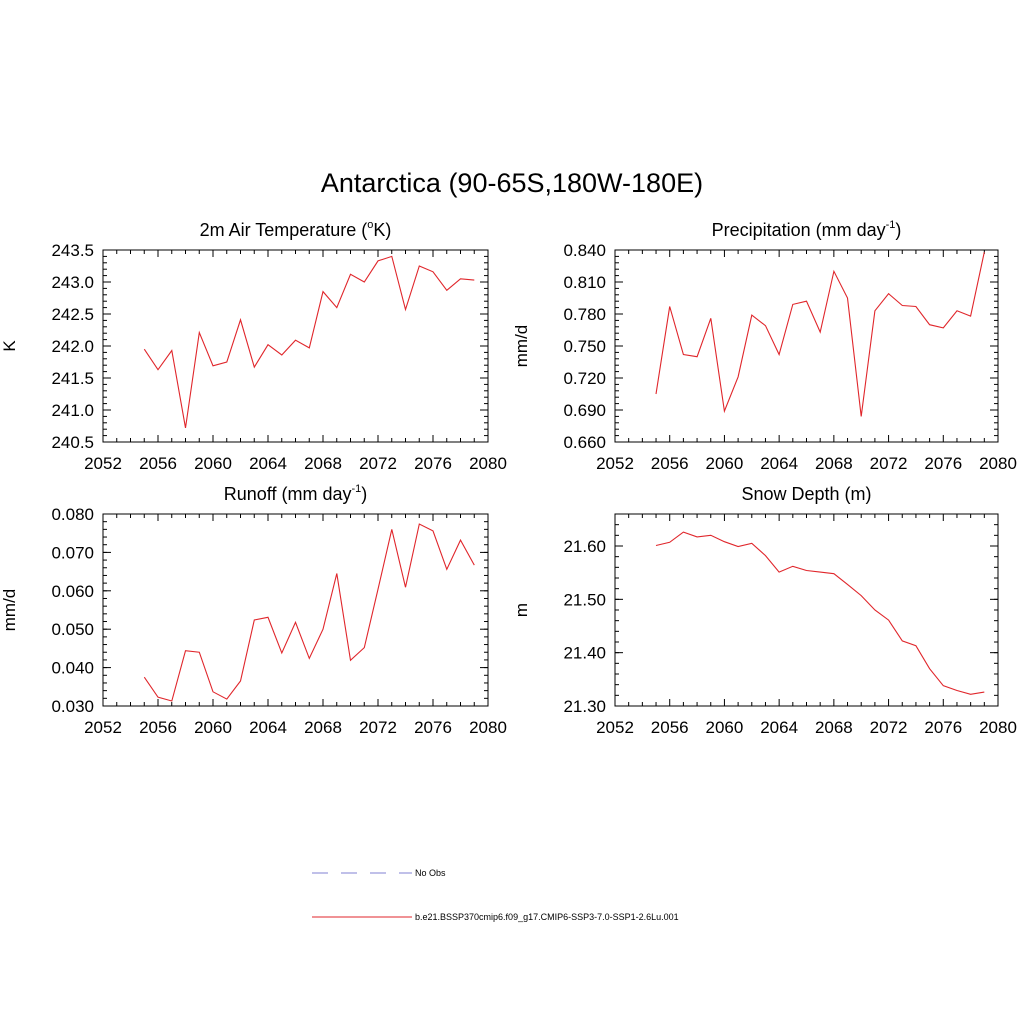 The height and width of the screenshot is (1024, 1024). Describe the element at coordinates (584, 314) in the screenshot. I see `y-tick-label: 0.780` at that location.